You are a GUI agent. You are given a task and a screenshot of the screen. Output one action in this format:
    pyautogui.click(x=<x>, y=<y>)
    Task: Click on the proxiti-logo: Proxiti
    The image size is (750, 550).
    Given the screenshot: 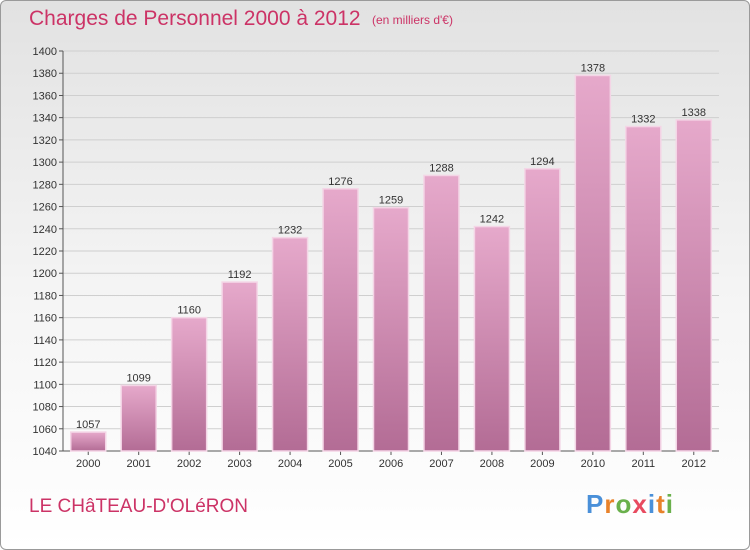 What is the action you would take?
    pyautogui.click(x=630, y=504)
    